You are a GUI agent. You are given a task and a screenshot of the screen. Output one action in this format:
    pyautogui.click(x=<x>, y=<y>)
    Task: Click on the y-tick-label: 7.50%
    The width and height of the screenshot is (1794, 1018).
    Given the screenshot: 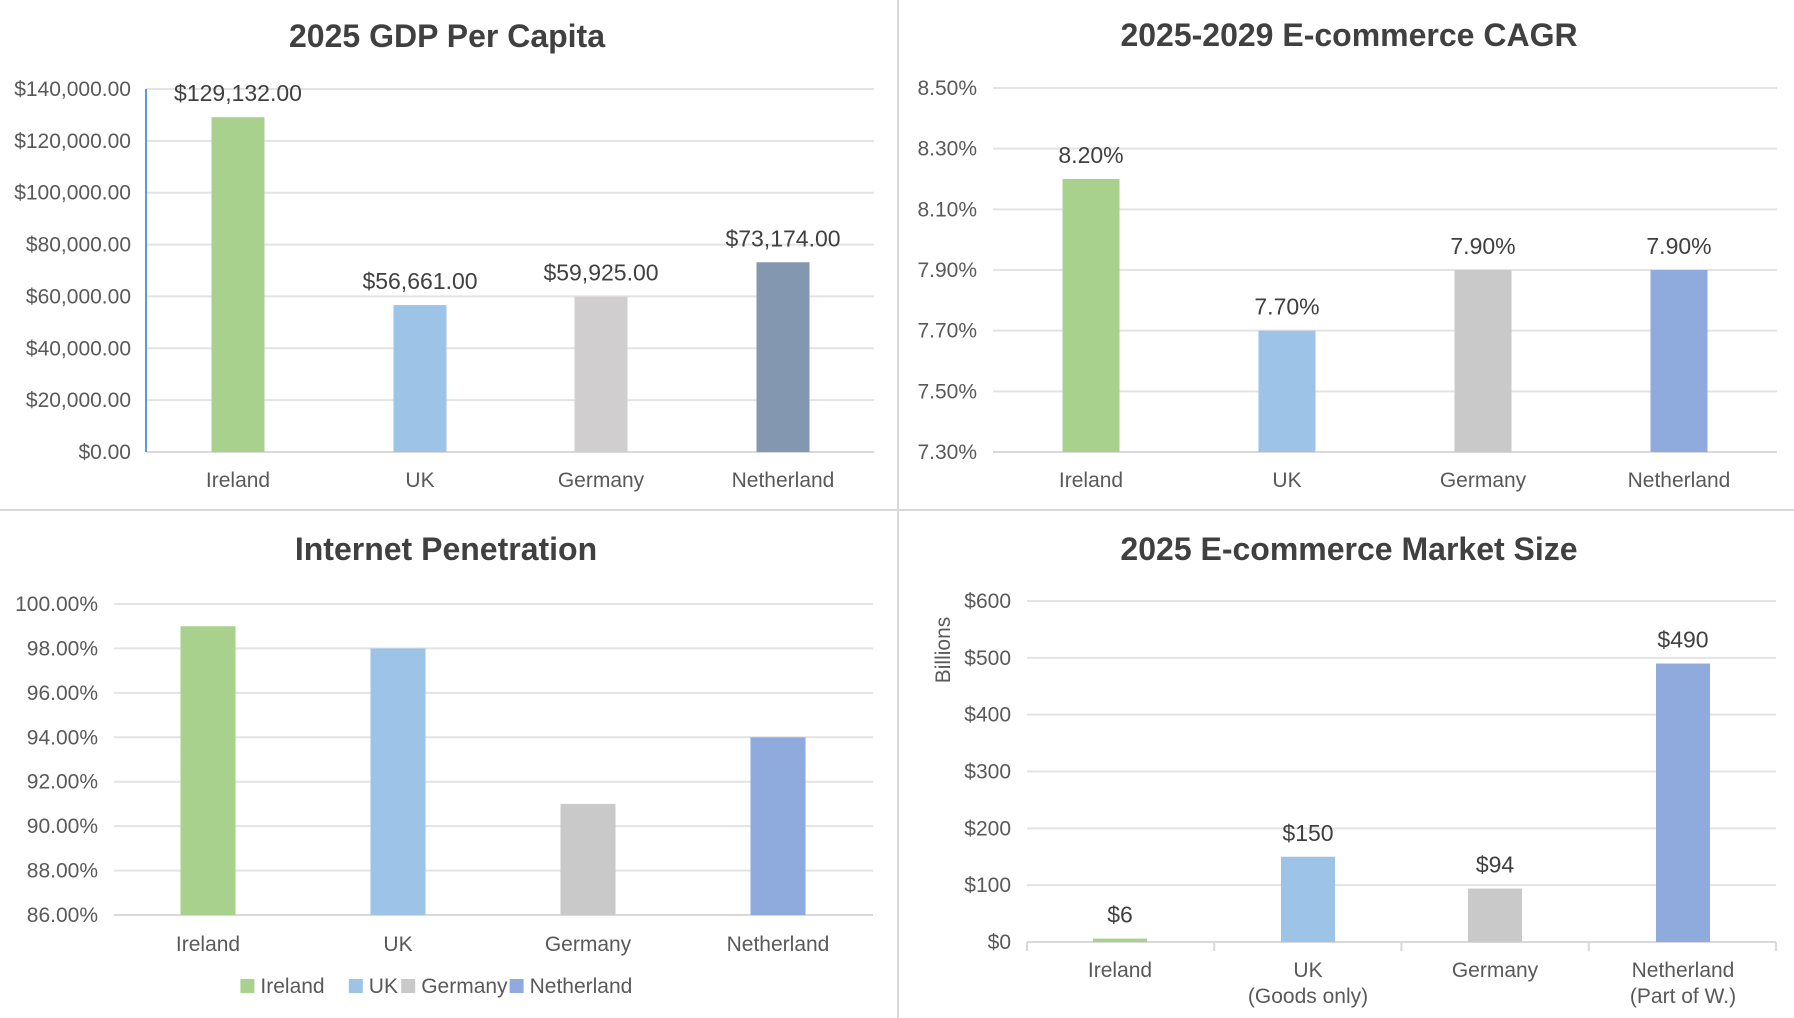 What is the action you would take?
    pyautogui.click(x=947, y=391)
    